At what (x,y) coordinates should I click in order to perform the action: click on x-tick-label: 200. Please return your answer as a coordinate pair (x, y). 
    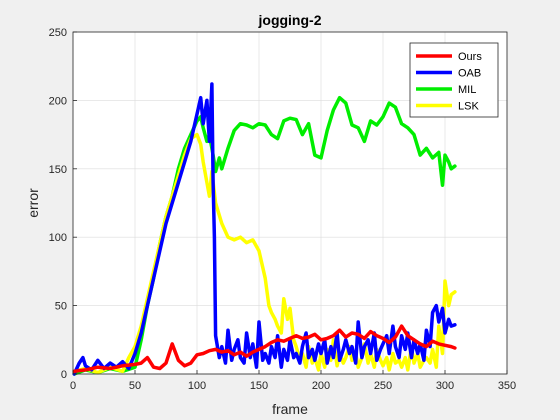
    Looking at the image, I should click on (321, 386).